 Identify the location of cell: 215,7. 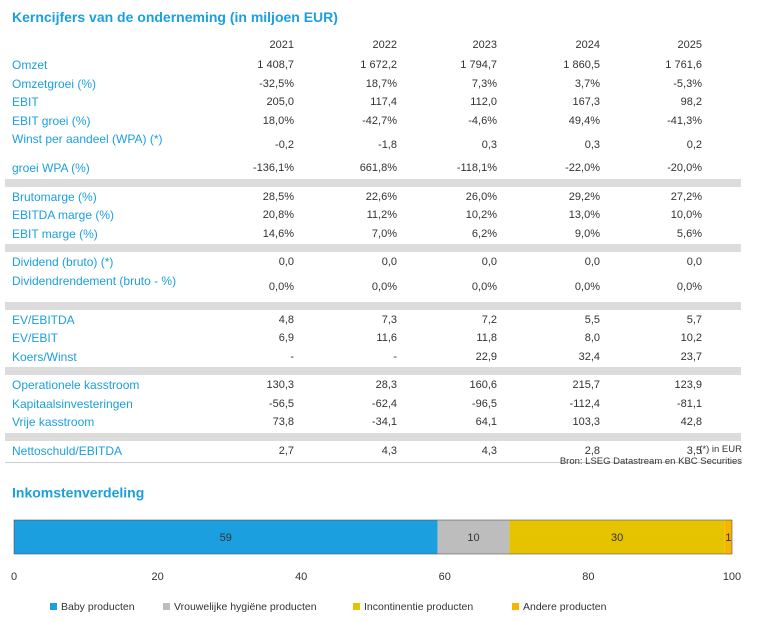
(586, 385).